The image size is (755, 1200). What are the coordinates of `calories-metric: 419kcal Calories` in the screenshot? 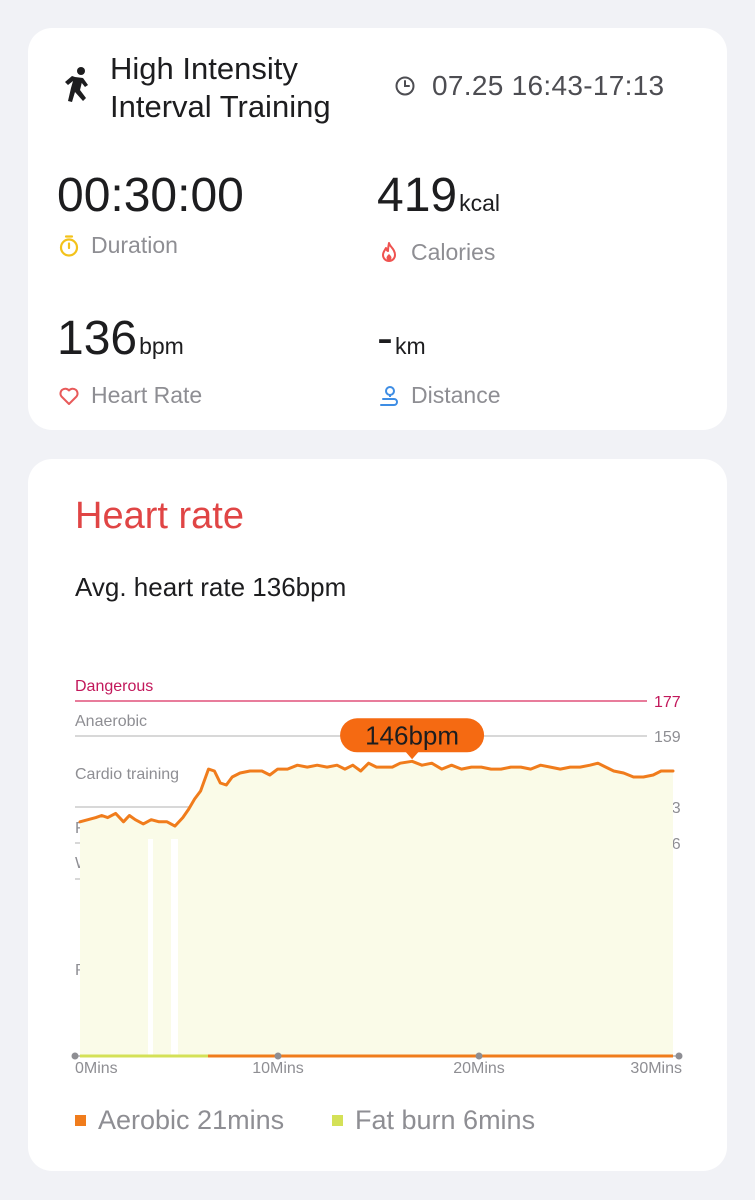 It's located at (438, 218).